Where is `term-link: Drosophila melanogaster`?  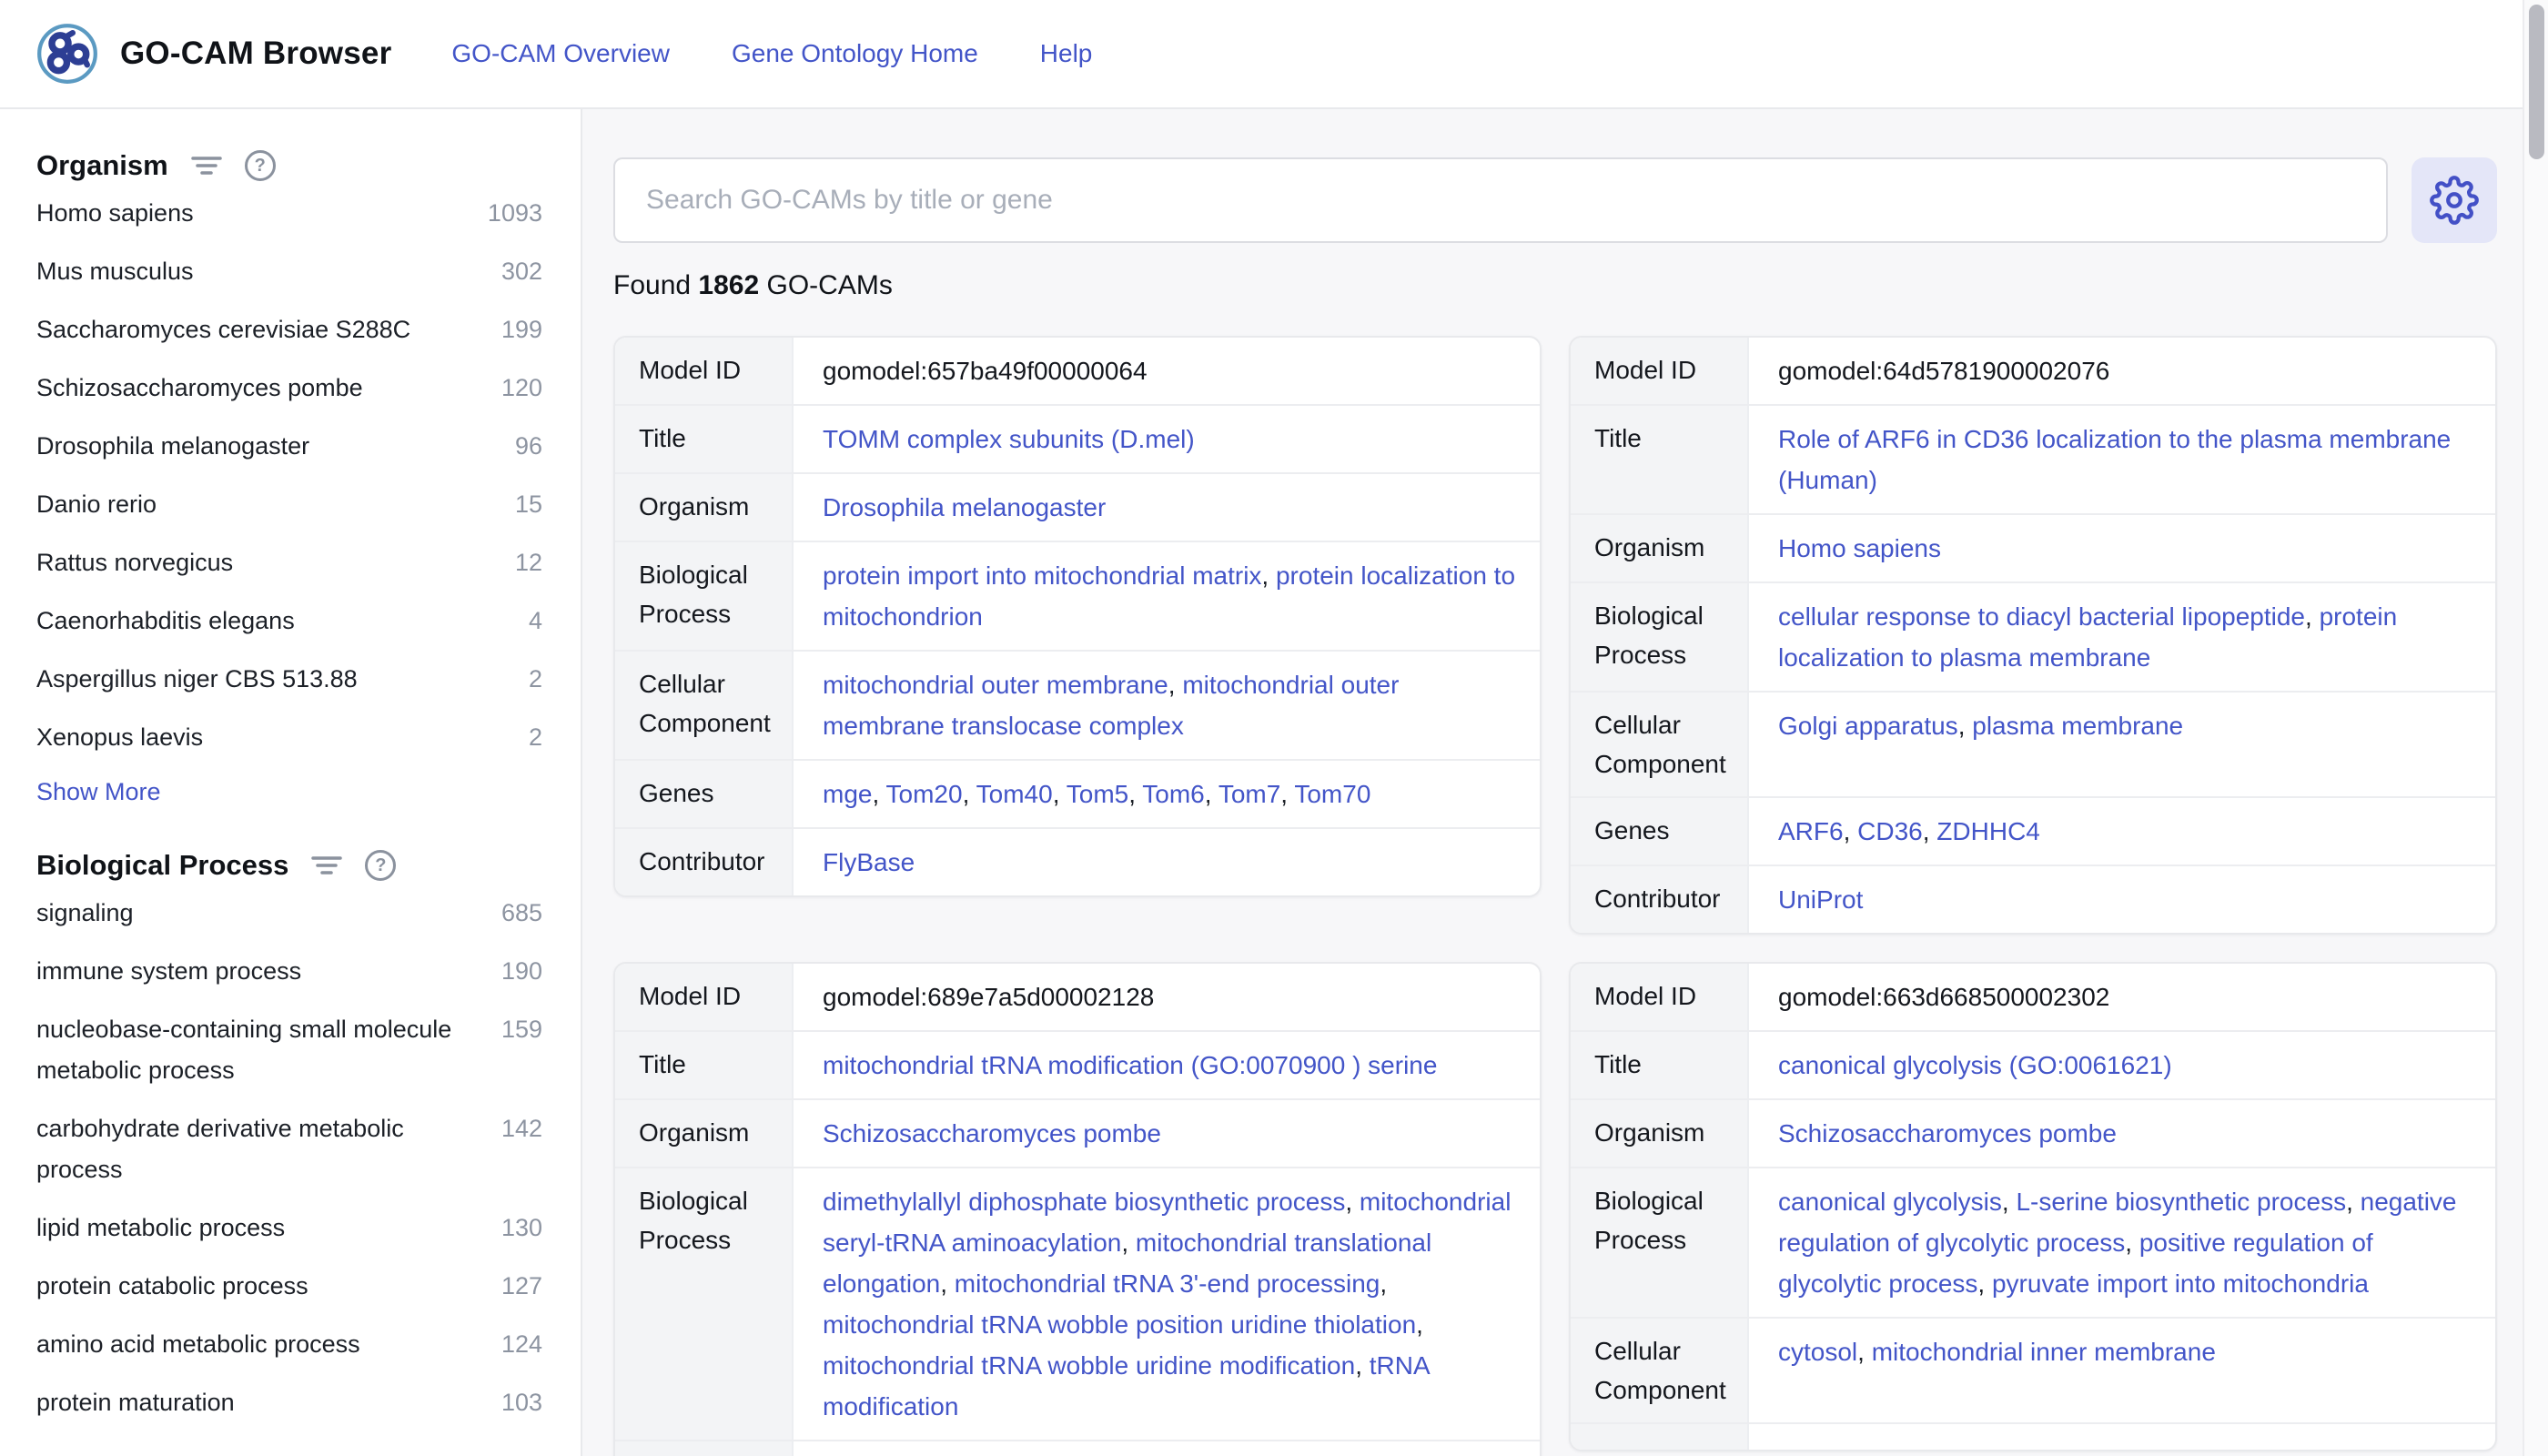
term-link: Drosophila melanogaster is located at coordinates (965, 507).